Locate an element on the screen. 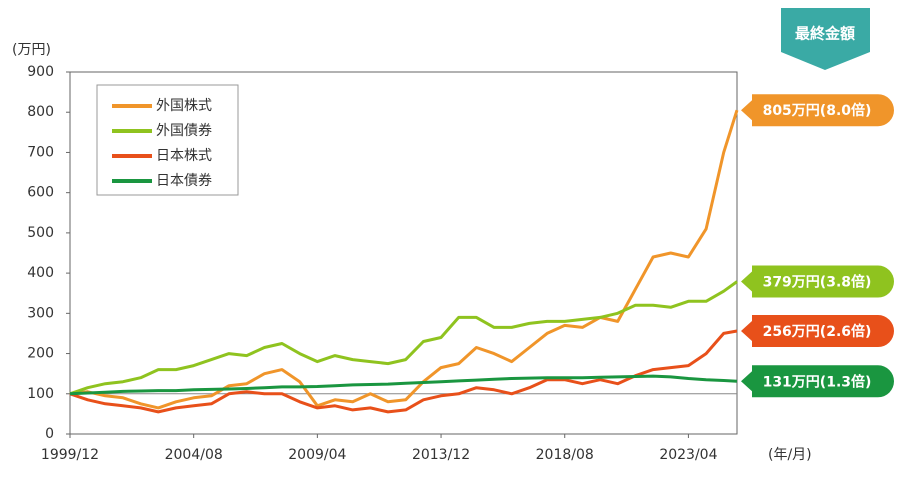 The height and width of the screenshot is (479, 904). header: 最終金額 is located at coordinates (825, 34).